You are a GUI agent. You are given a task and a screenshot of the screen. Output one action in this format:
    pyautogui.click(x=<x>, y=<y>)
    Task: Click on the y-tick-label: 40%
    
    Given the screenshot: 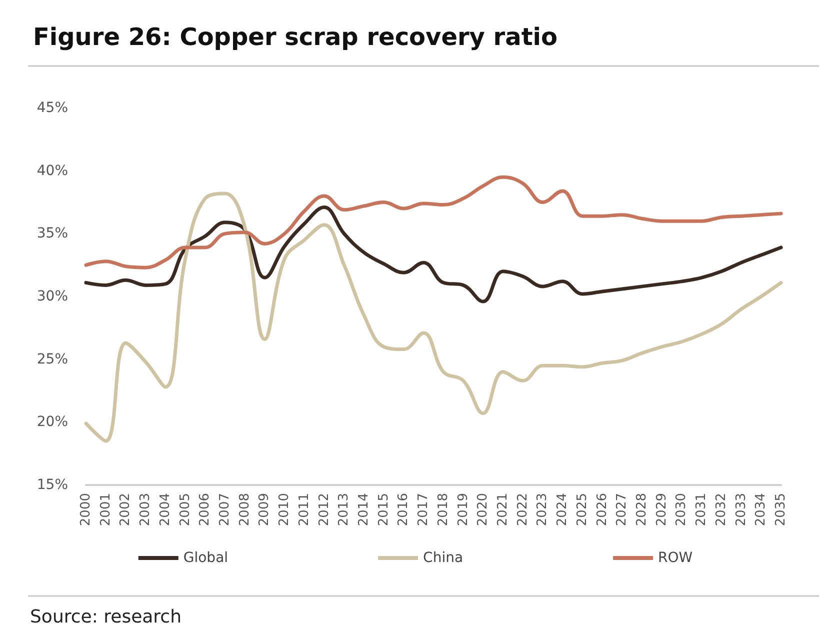 What is the action you would take?
    pyautogui.click(x=52, y=170)
    